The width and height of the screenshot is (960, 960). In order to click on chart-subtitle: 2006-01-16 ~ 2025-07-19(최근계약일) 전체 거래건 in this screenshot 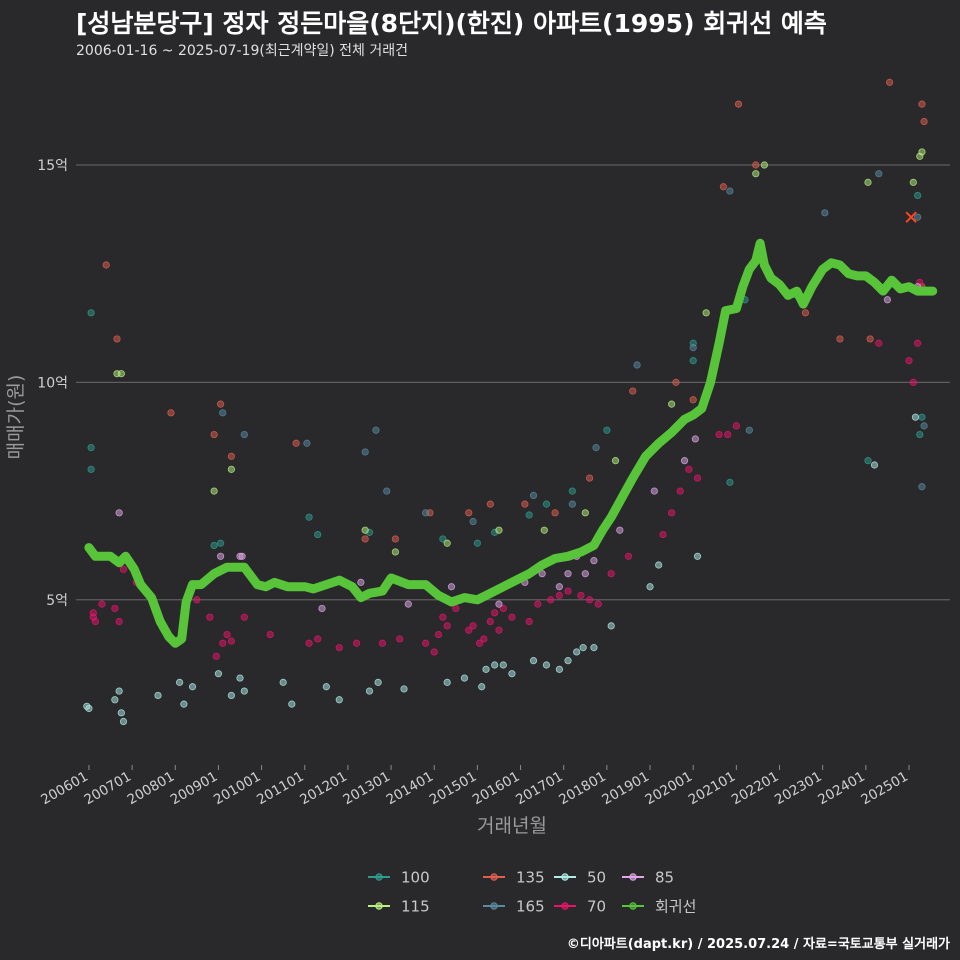, I will do `click(242, 51)`.